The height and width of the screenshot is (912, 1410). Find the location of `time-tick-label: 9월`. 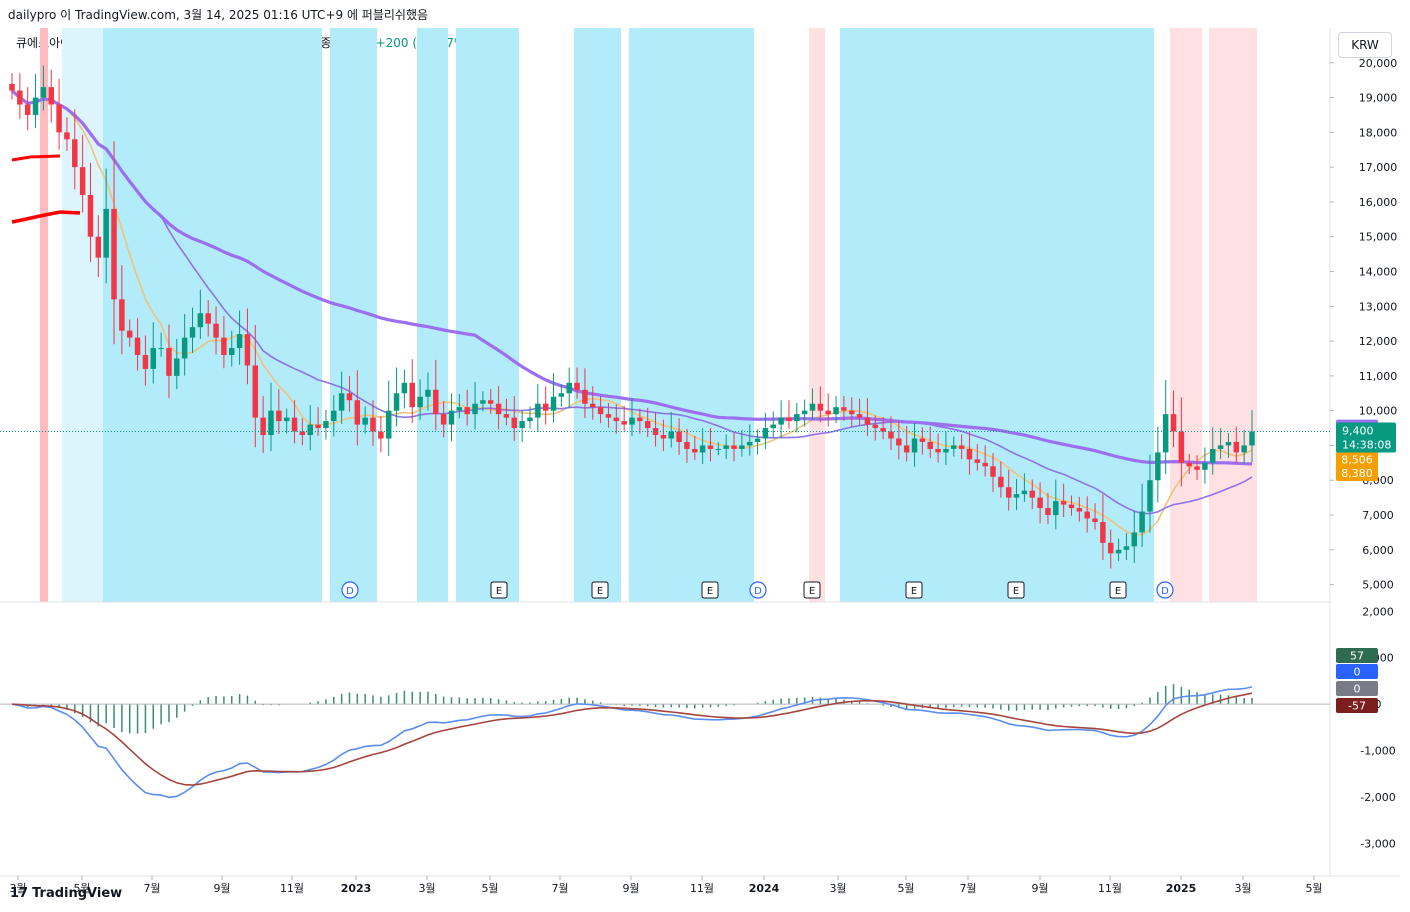

time-tick-label: 9월 is located at coordinates (221, 888).